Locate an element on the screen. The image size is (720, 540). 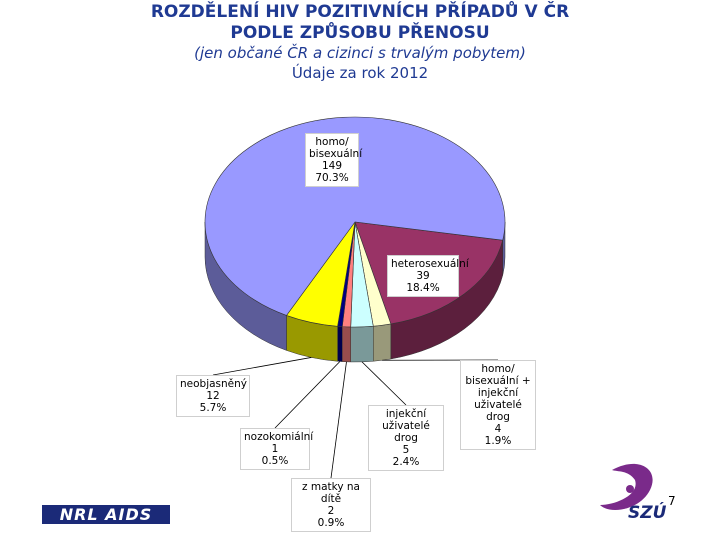
label-count: 12 is located at coordinates (213, 396).